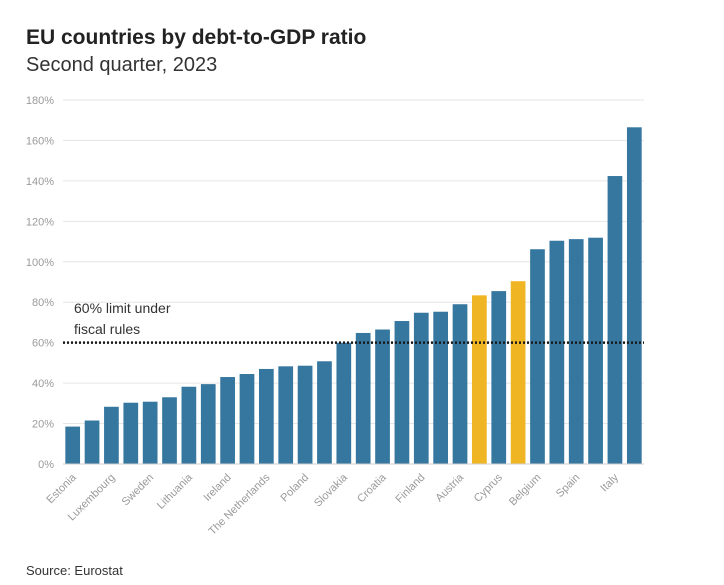  What do you see at coordinates (175, 491) in the screenshot?
I see `x-tick-label: Lithuania` at bounding box center [175, 491].